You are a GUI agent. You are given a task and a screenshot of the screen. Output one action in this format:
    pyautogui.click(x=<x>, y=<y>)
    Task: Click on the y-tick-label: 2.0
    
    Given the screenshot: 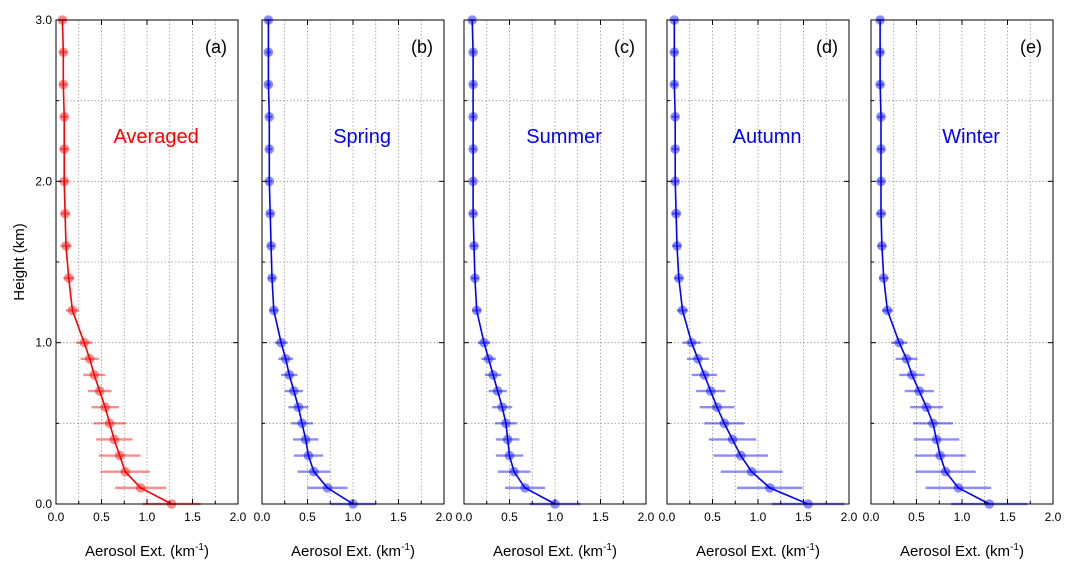 What is the action you would take?
    pyautogui.click(x=43, y=181)
    